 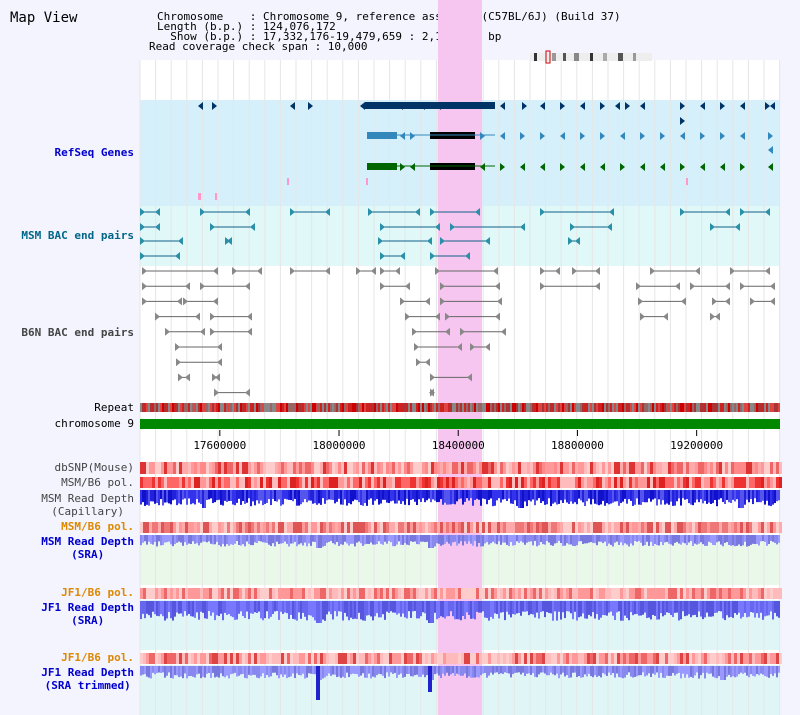 What do you see at coordinates (591, 57) in the screenshot?
I see `ideogram-band` at bounding box center [591, 57].